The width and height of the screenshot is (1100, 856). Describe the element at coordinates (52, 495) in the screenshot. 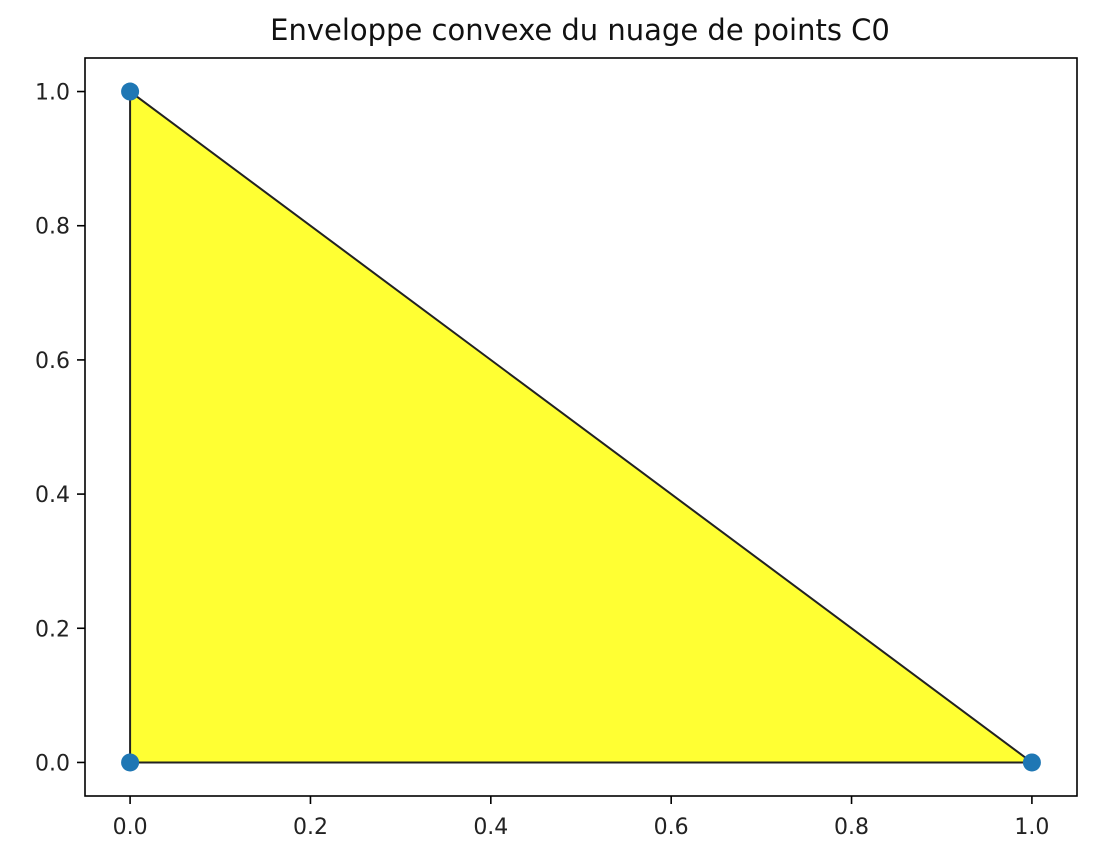

I see `y-tick-label: 0.4` at that location.